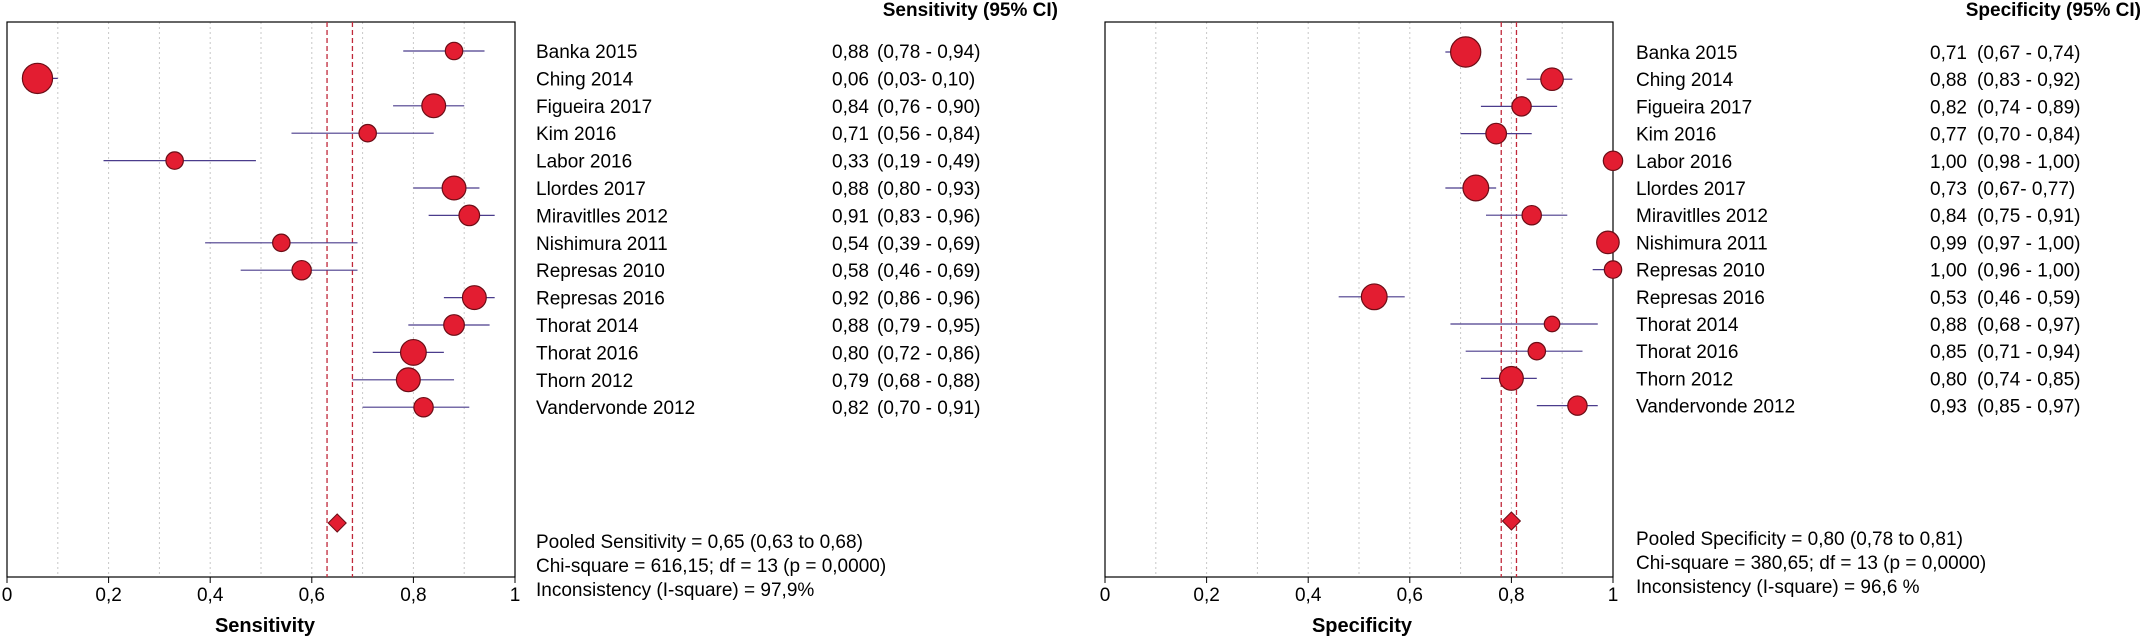 This screenshot has height=643, width=2141. Describe the element at coordinates (929, 353) in the screenshot. I see `sensitivity-study-ci: (0,72 - 0,86)` at that location.